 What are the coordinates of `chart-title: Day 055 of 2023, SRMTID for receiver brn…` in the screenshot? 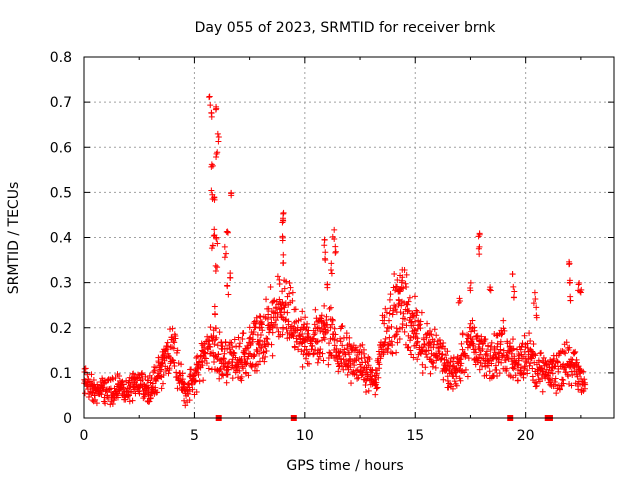 It's located at (346, 28).